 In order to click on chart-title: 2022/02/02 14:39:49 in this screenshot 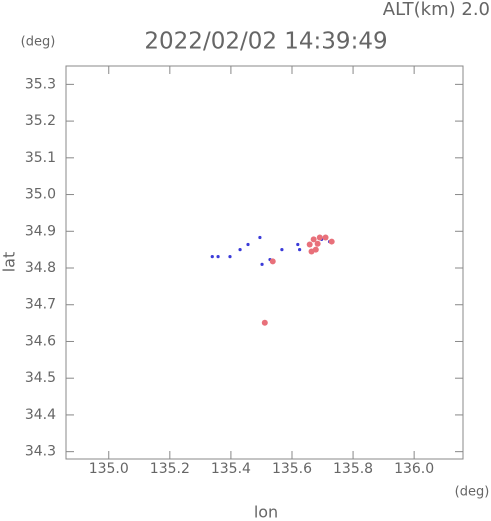, I will do `click(265, 42)`.